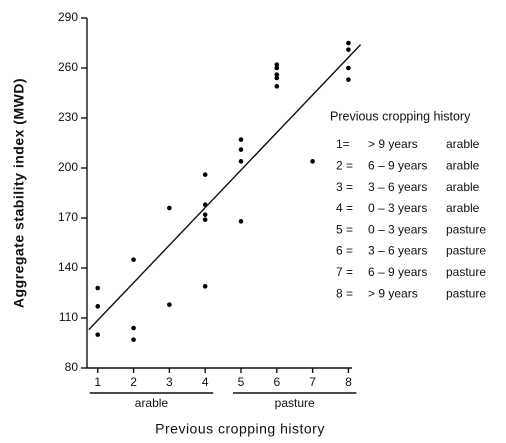  What do you see at coordinates (152, 403) in the screenshot?
I see `group-label: arable` at bounding box center [152, 403].